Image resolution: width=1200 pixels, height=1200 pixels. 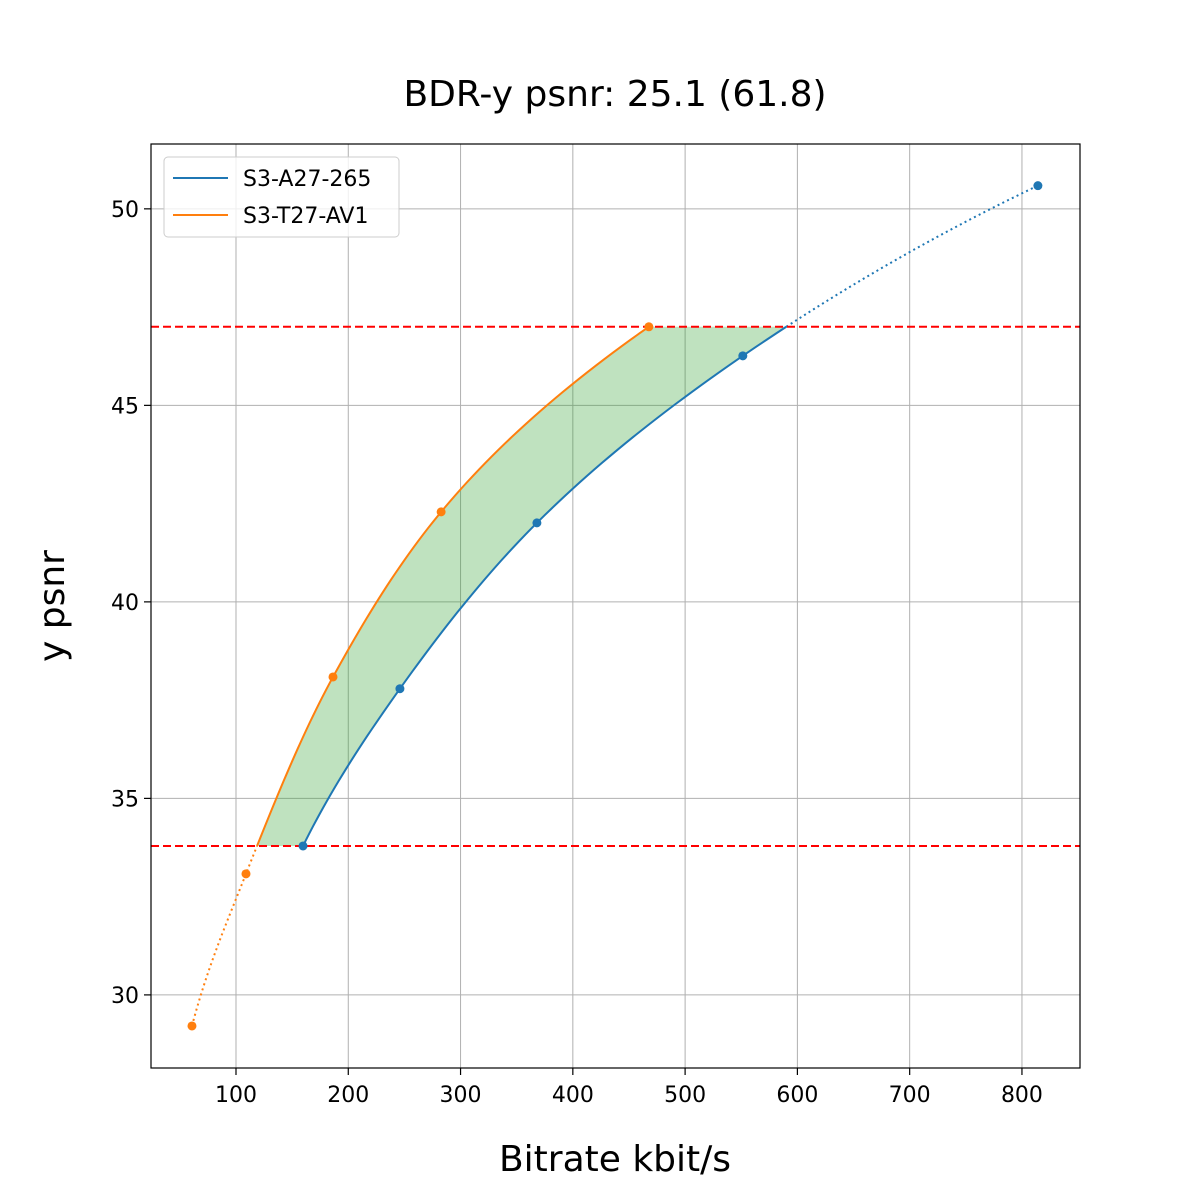 I want to click on y-axis-label: y psnr, so click(x=52, y=606).